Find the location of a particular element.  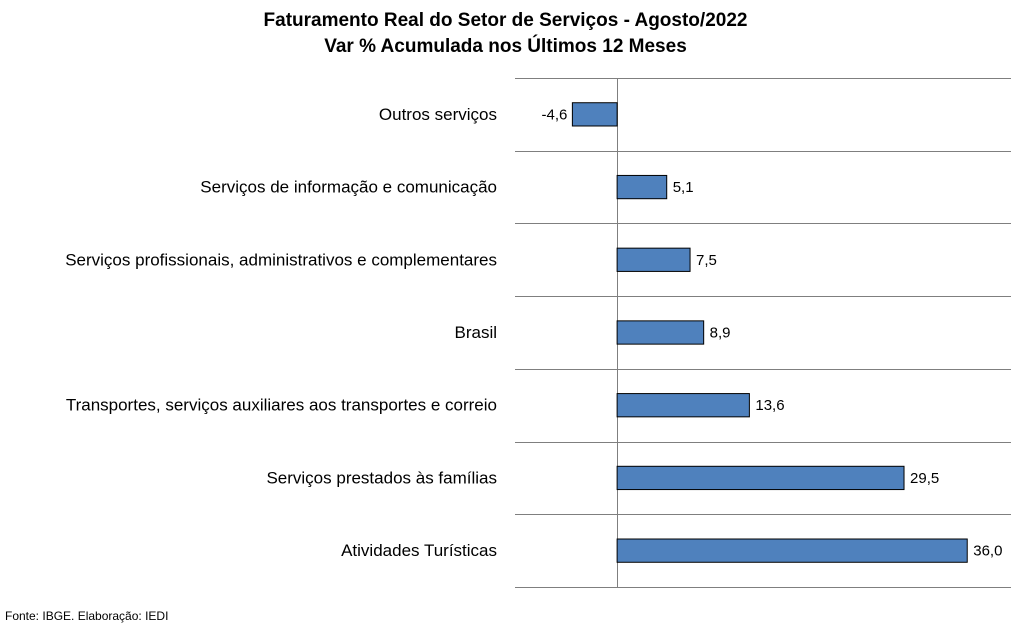

data-label: 13,6 is located at coordinates (769, 405).